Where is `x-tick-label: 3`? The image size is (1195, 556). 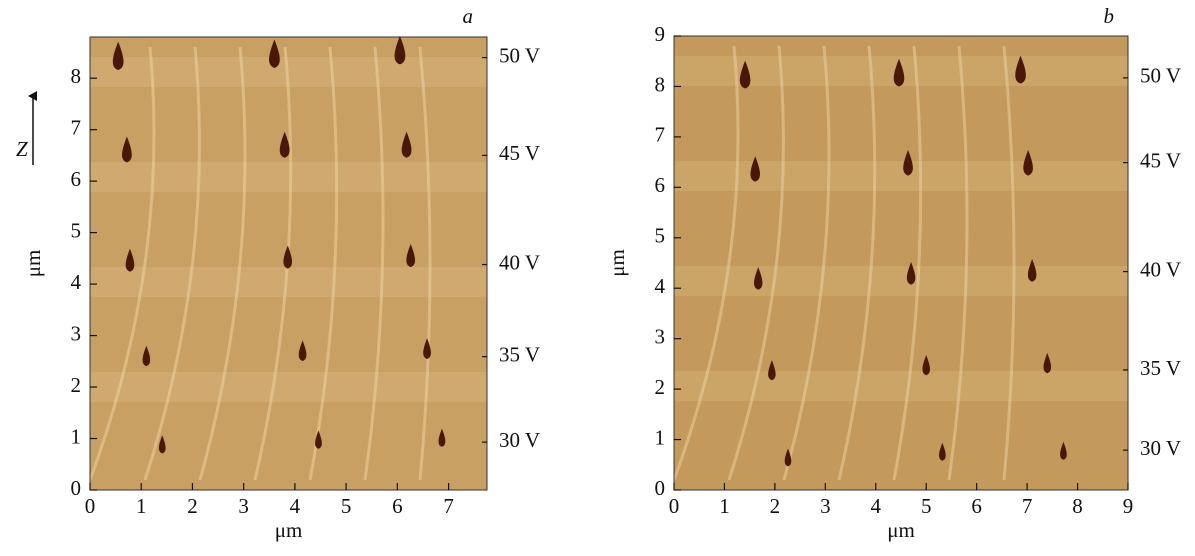 x-tick-label: 3 is located at coordinates (825, 506).